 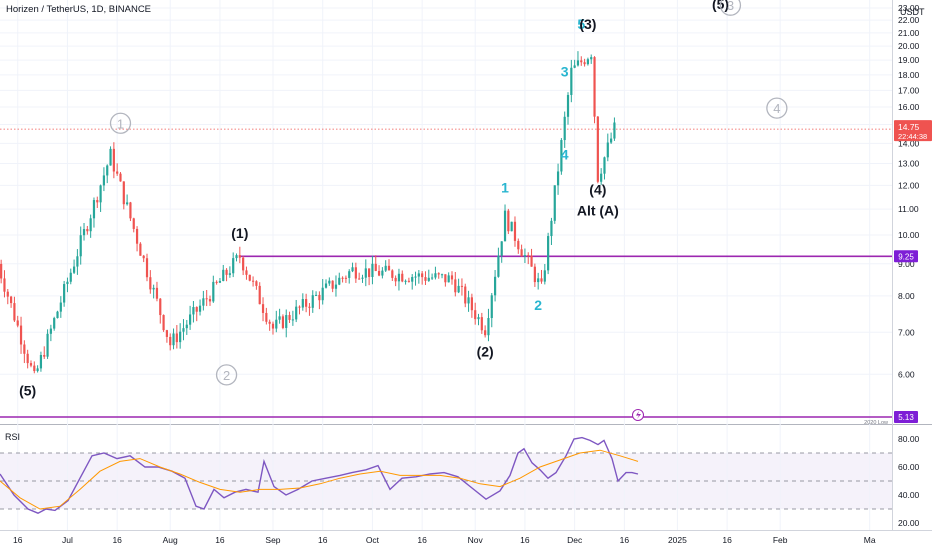 I want to click on wave-label: 3, so click(x=565, y=71).